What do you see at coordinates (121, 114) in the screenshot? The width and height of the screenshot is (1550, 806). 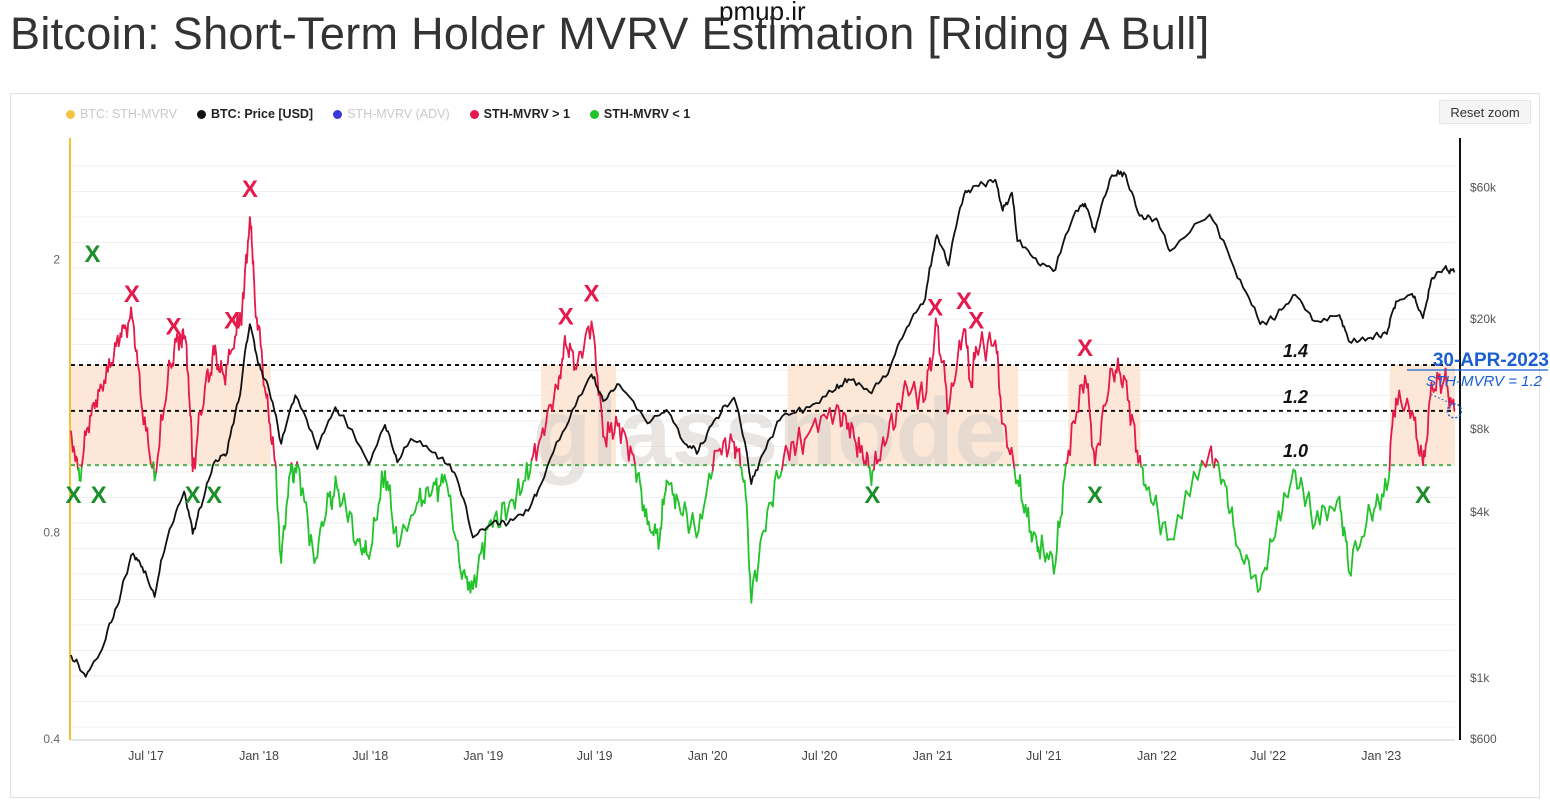 I see `legend-item-0: BTC: STH-MVRV` at bounding box center [121, 114].